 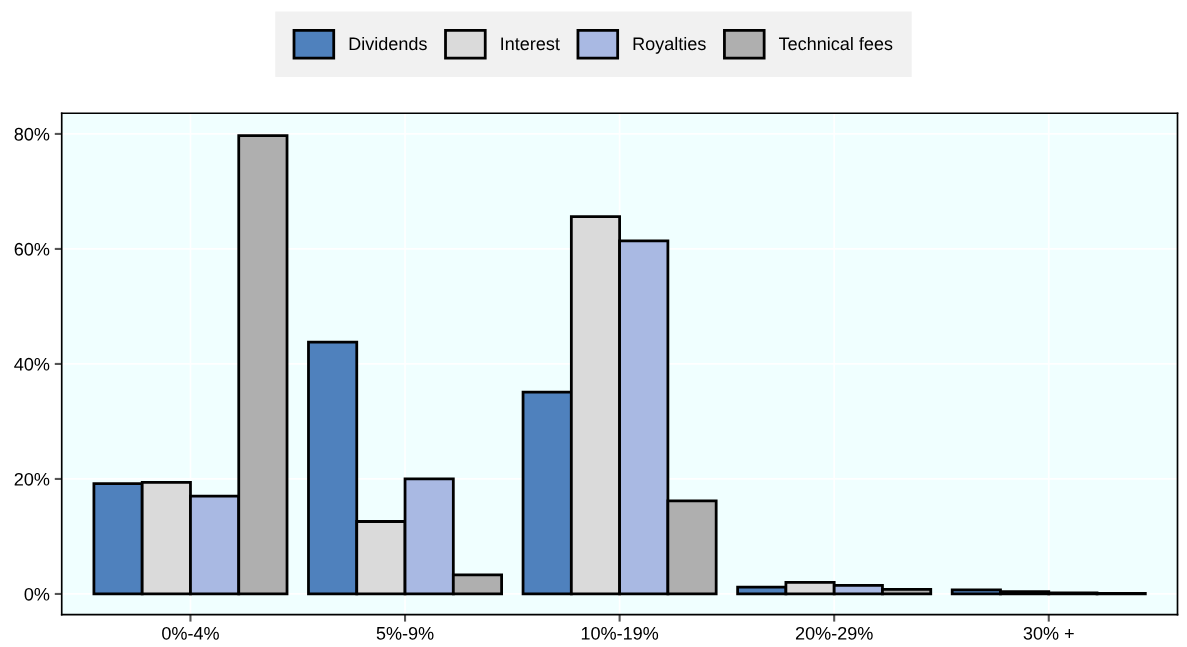 What do you see at coordinates (32, 479) in the screenshot?
I see `y-tick-label: 20%` at bounding box center [32, 479].